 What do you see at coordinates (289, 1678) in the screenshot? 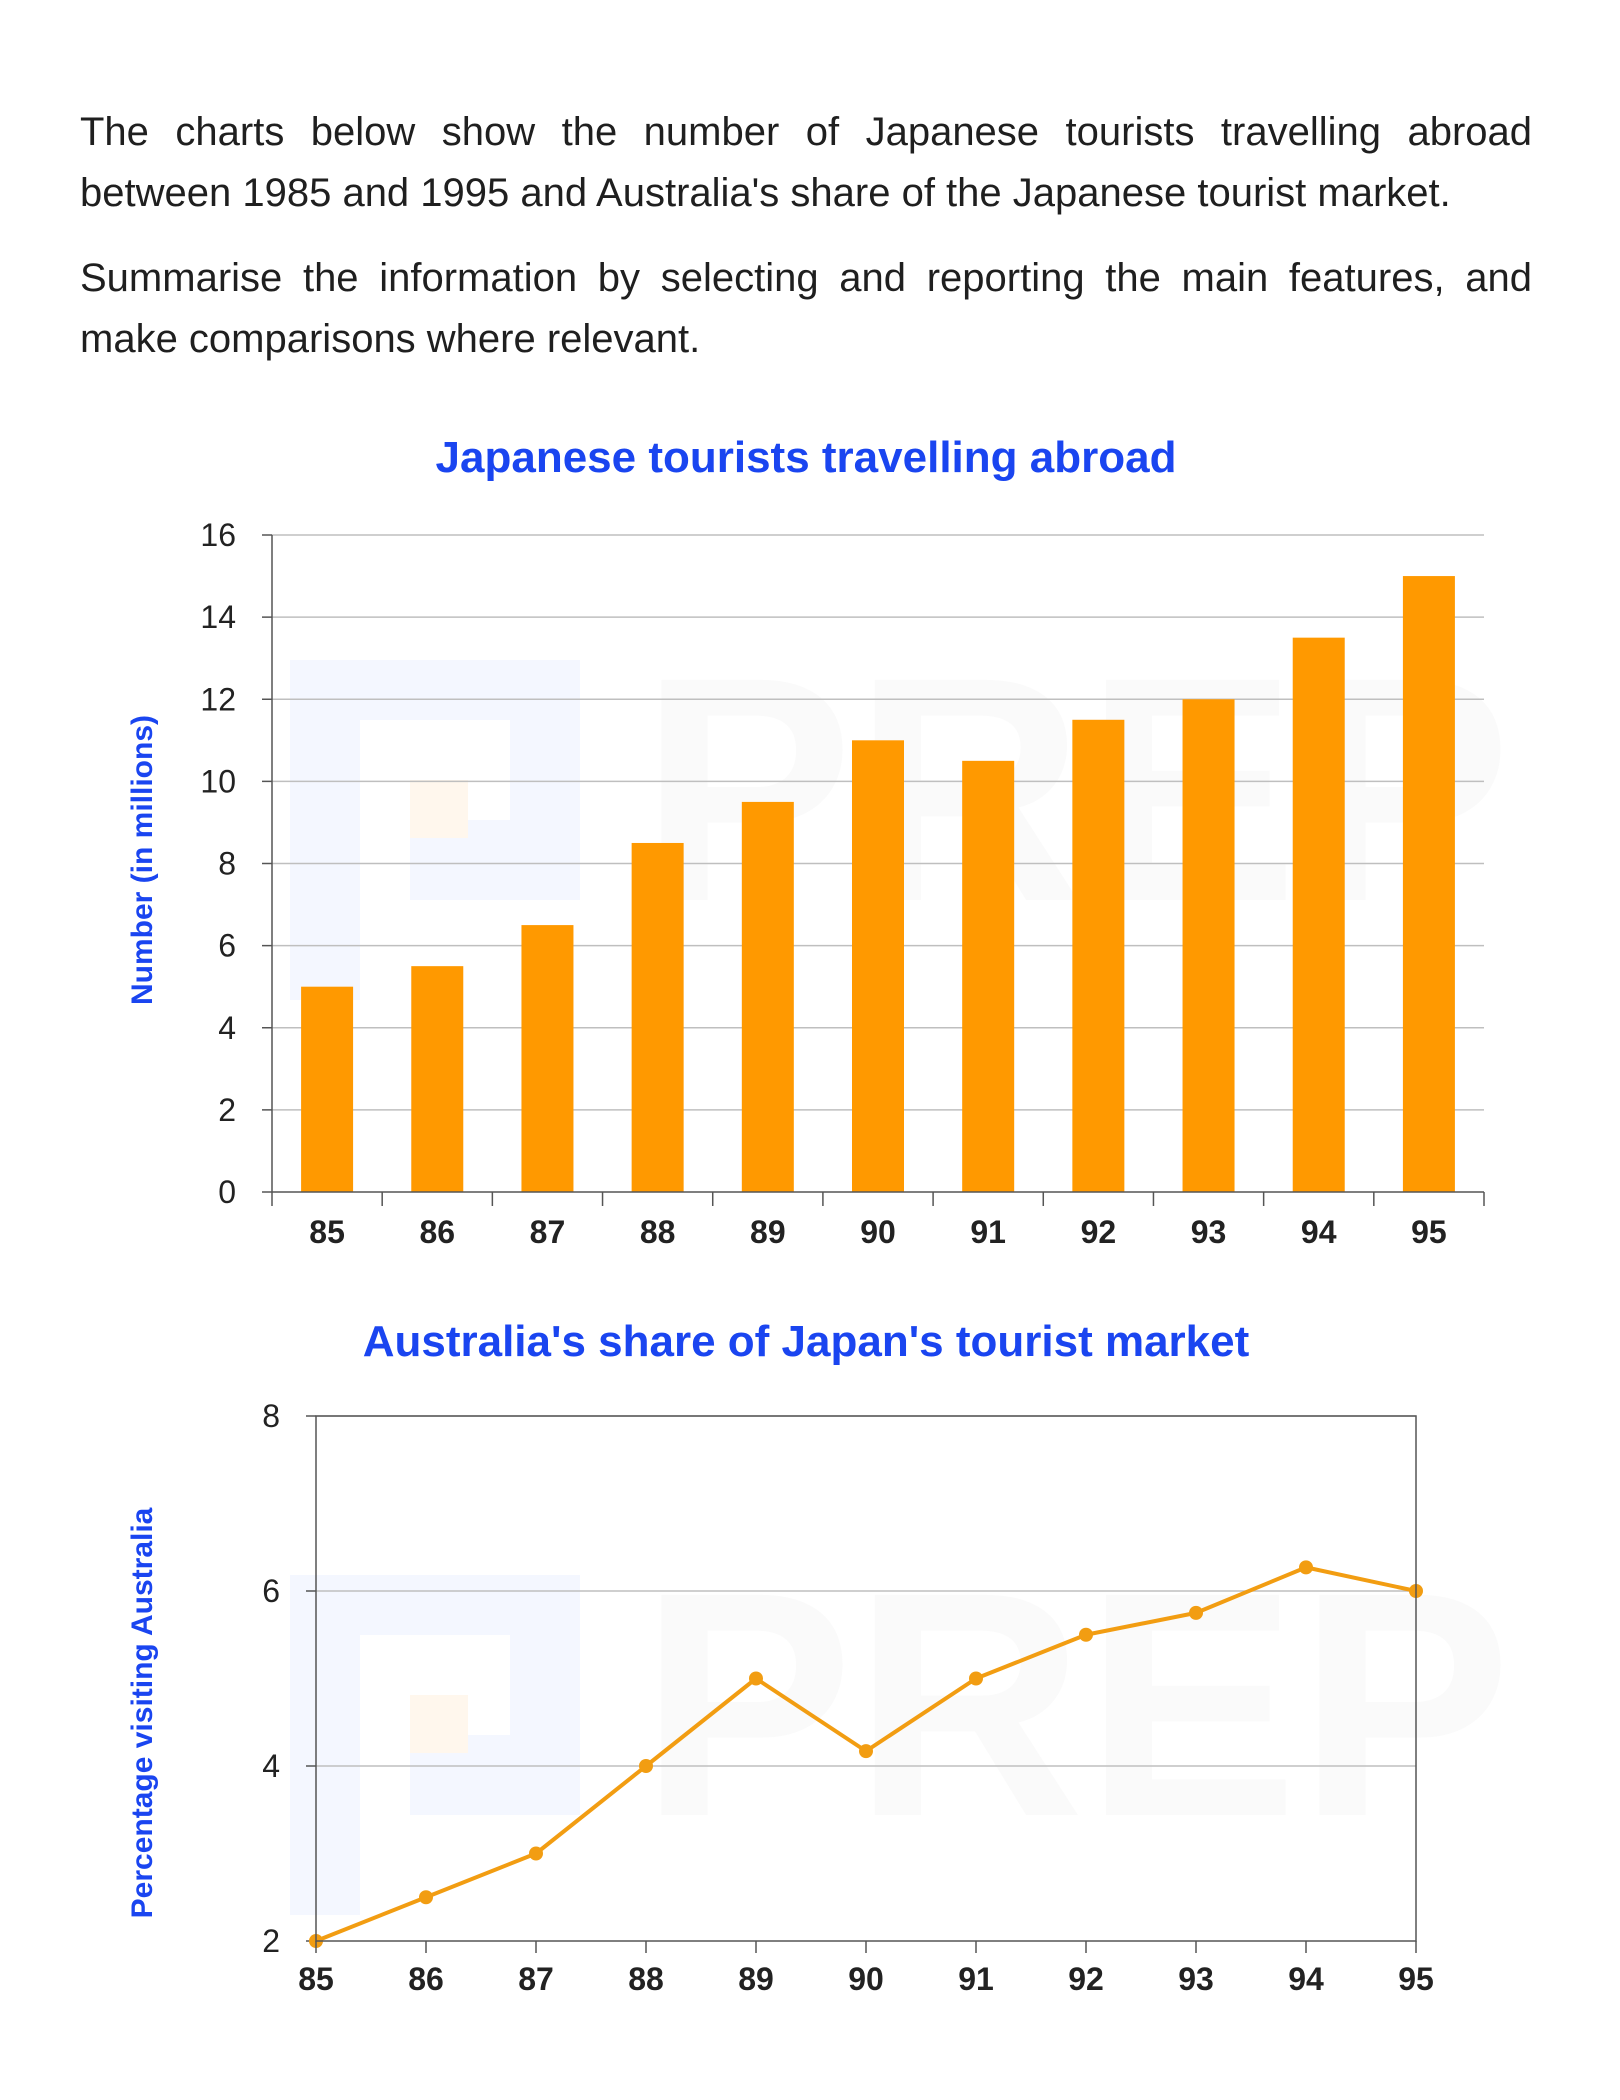
I see `chart2-y-ticks: 2 4 6 8` at bounding box center [289, 1678].